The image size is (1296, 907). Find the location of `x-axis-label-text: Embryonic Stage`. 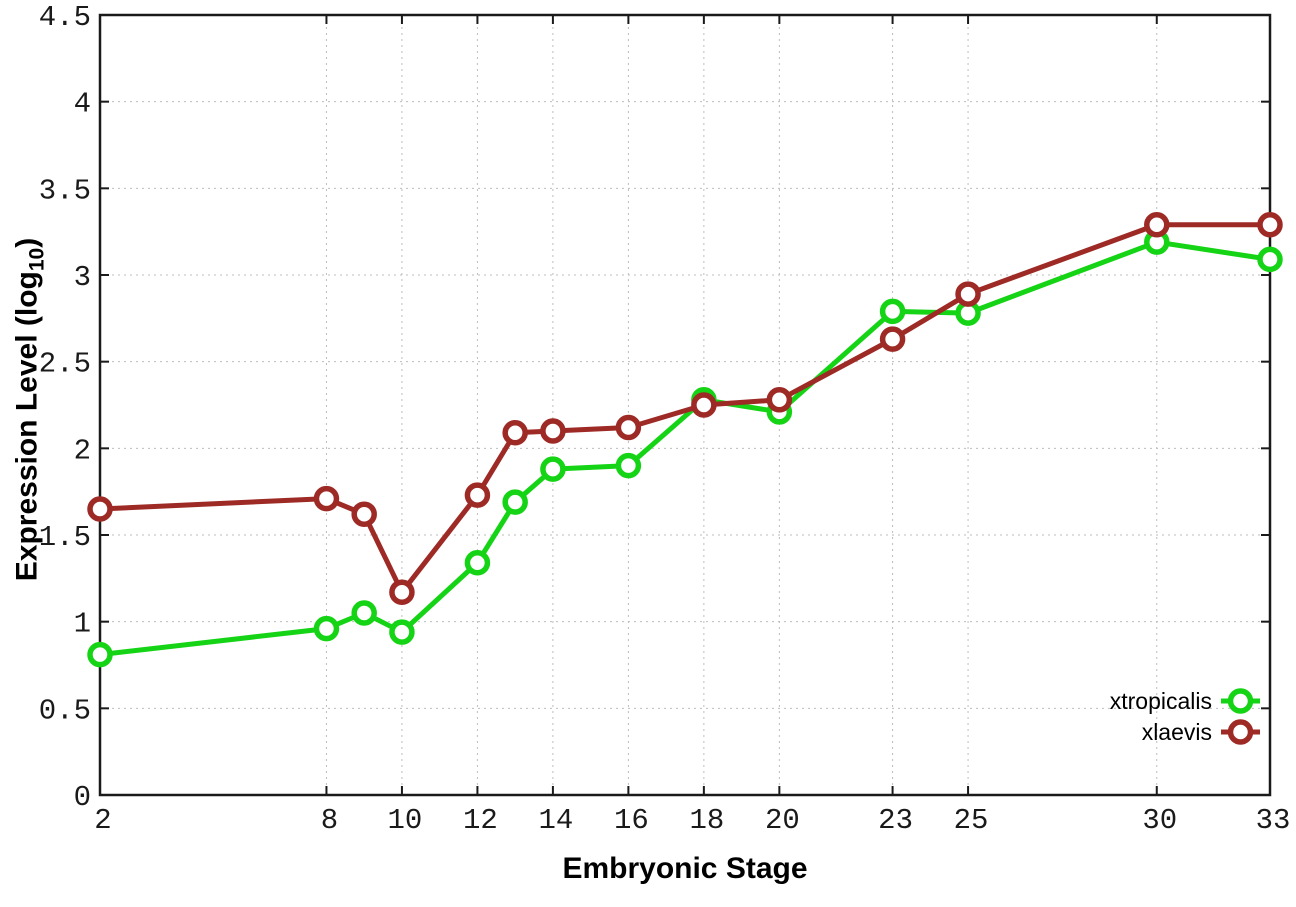

x-axis-label-text: Embryonic Stage is located at coordinates (685, 868).